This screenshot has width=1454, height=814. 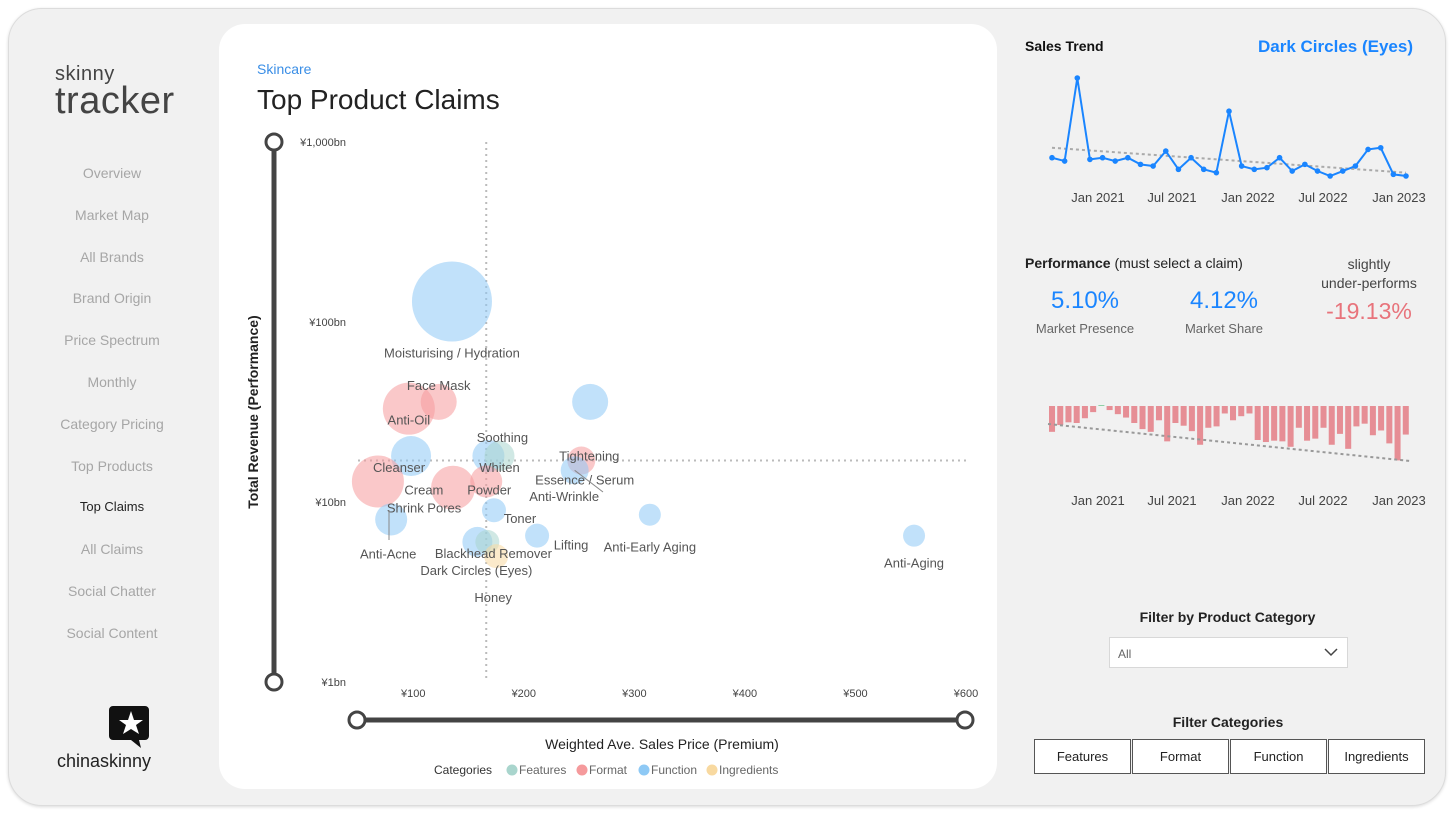 What do you see at coordinates (1228, 652) in the screenshot?
I see `product-category-dropdown: All` at bounding box center [1228, 652].